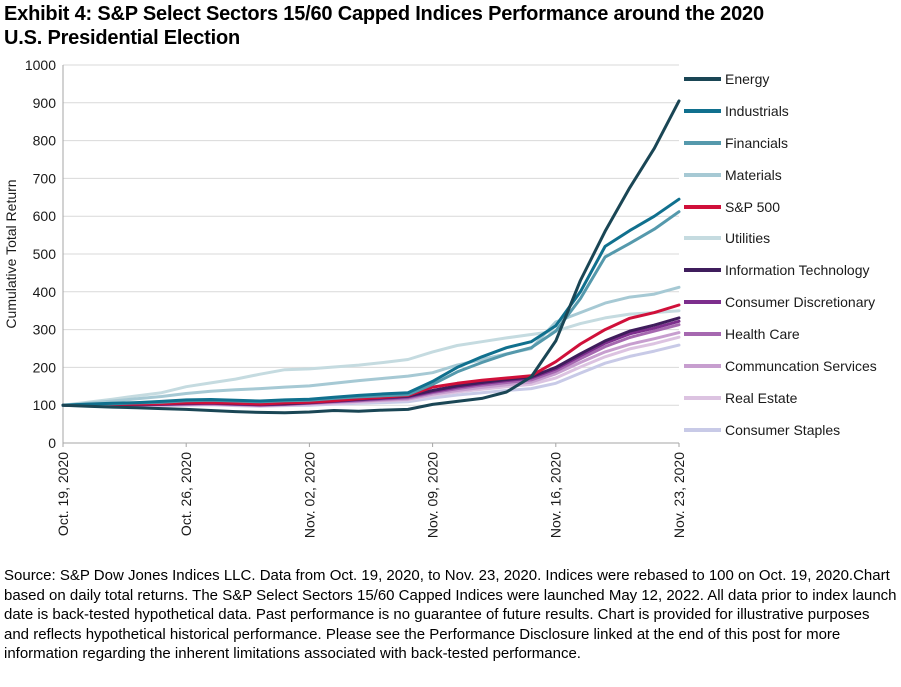  Describe the element at coordinates (433, 495) in the screenshot. I see `x-tick-label: Nov. 09, 2020` at that location.